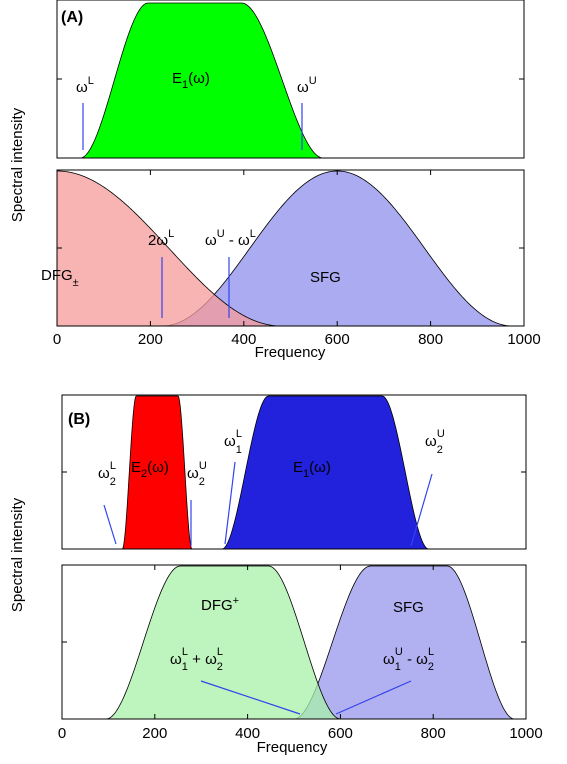  Describe the element at coordinates (373, 697) in the screenshot. I see `marker-omega1u-minus-omega2l-b` at that location.